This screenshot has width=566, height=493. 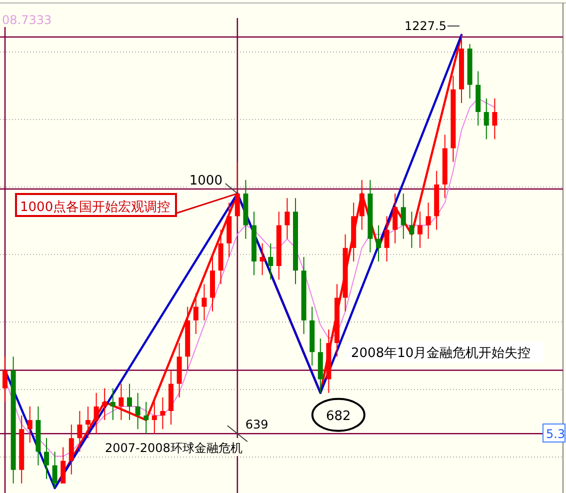 I want to click on text: 5.3, so click(x=556, y=434).